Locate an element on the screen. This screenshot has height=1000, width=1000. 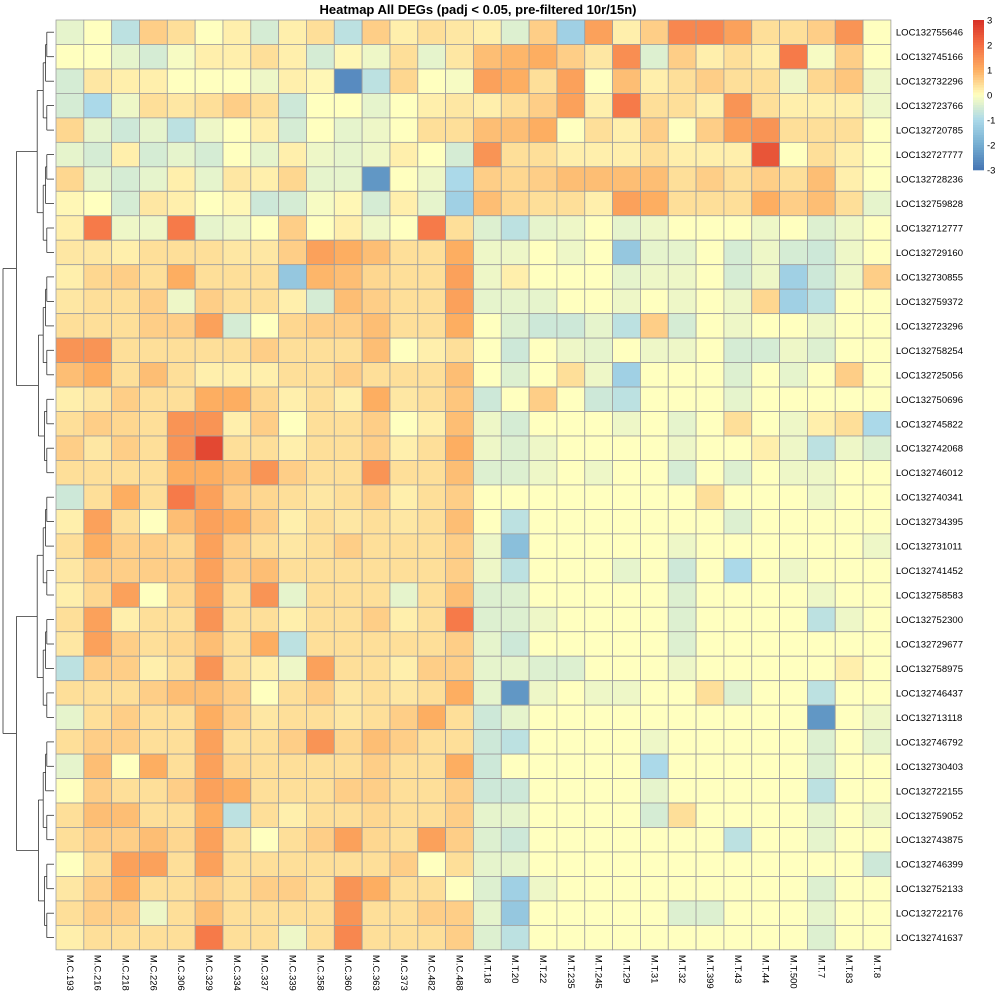
row-label: LOC132755646 is located at coordinates (929, 33).